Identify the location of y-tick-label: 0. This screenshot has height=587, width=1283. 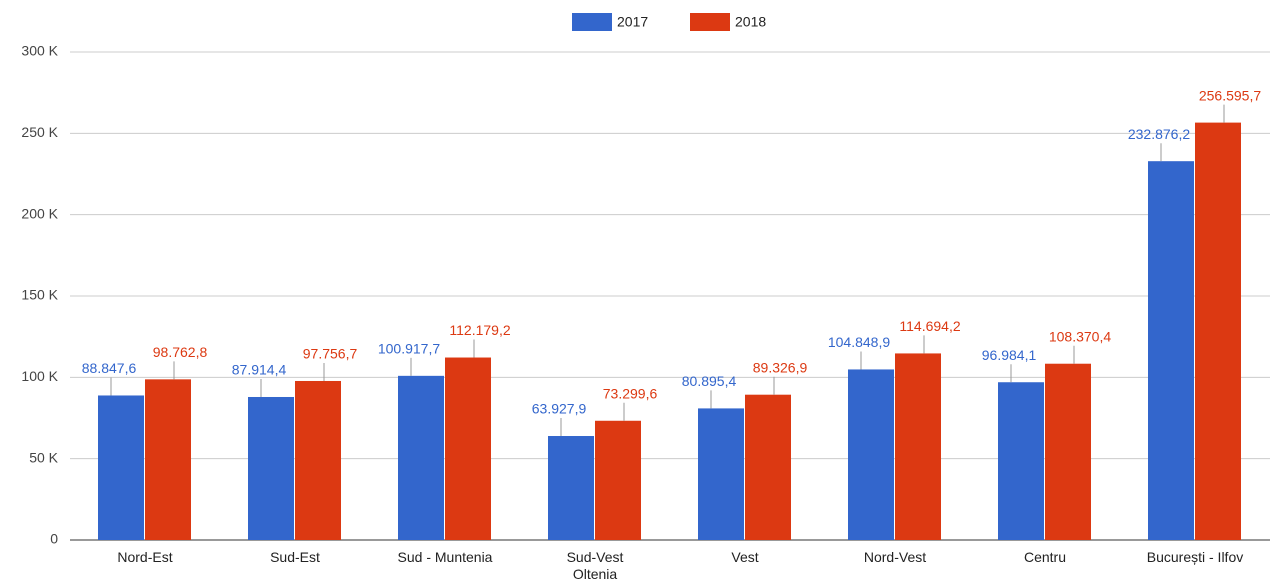
(54, 539).